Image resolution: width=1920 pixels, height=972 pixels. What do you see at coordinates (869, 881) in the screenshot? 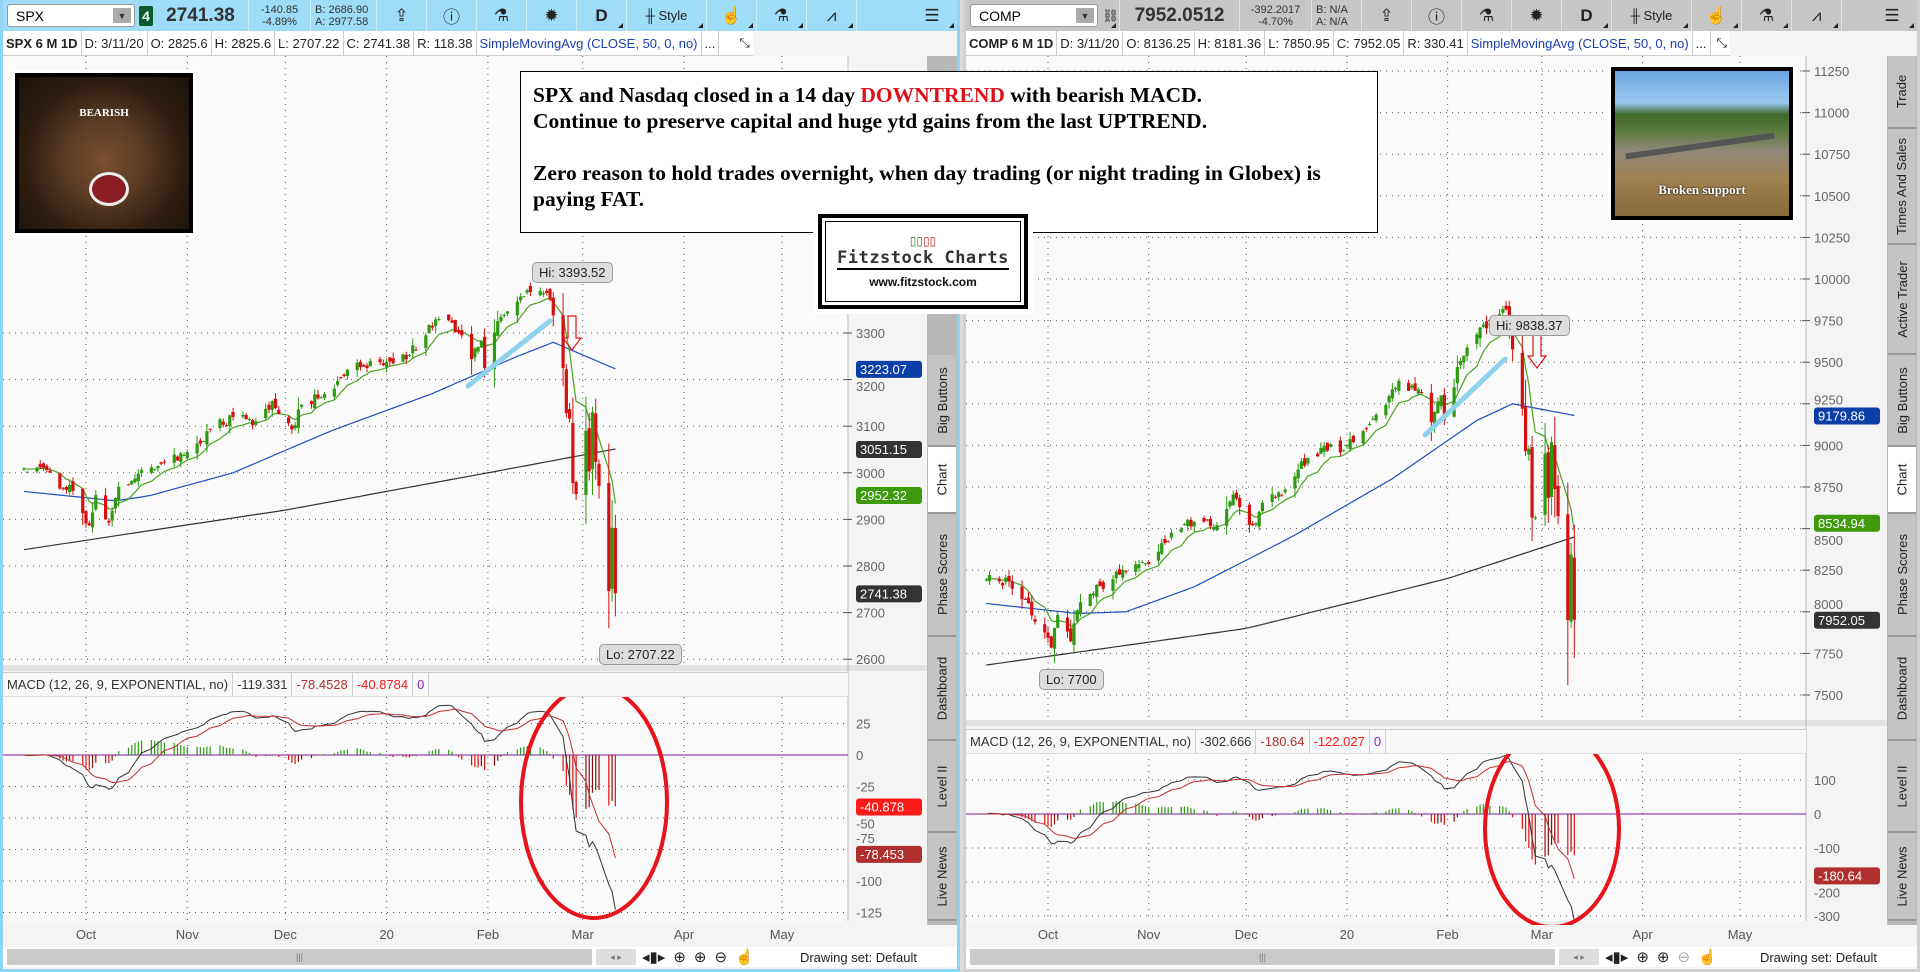
I see `macd-tick-label: -100` at bounding box center [869, 881].